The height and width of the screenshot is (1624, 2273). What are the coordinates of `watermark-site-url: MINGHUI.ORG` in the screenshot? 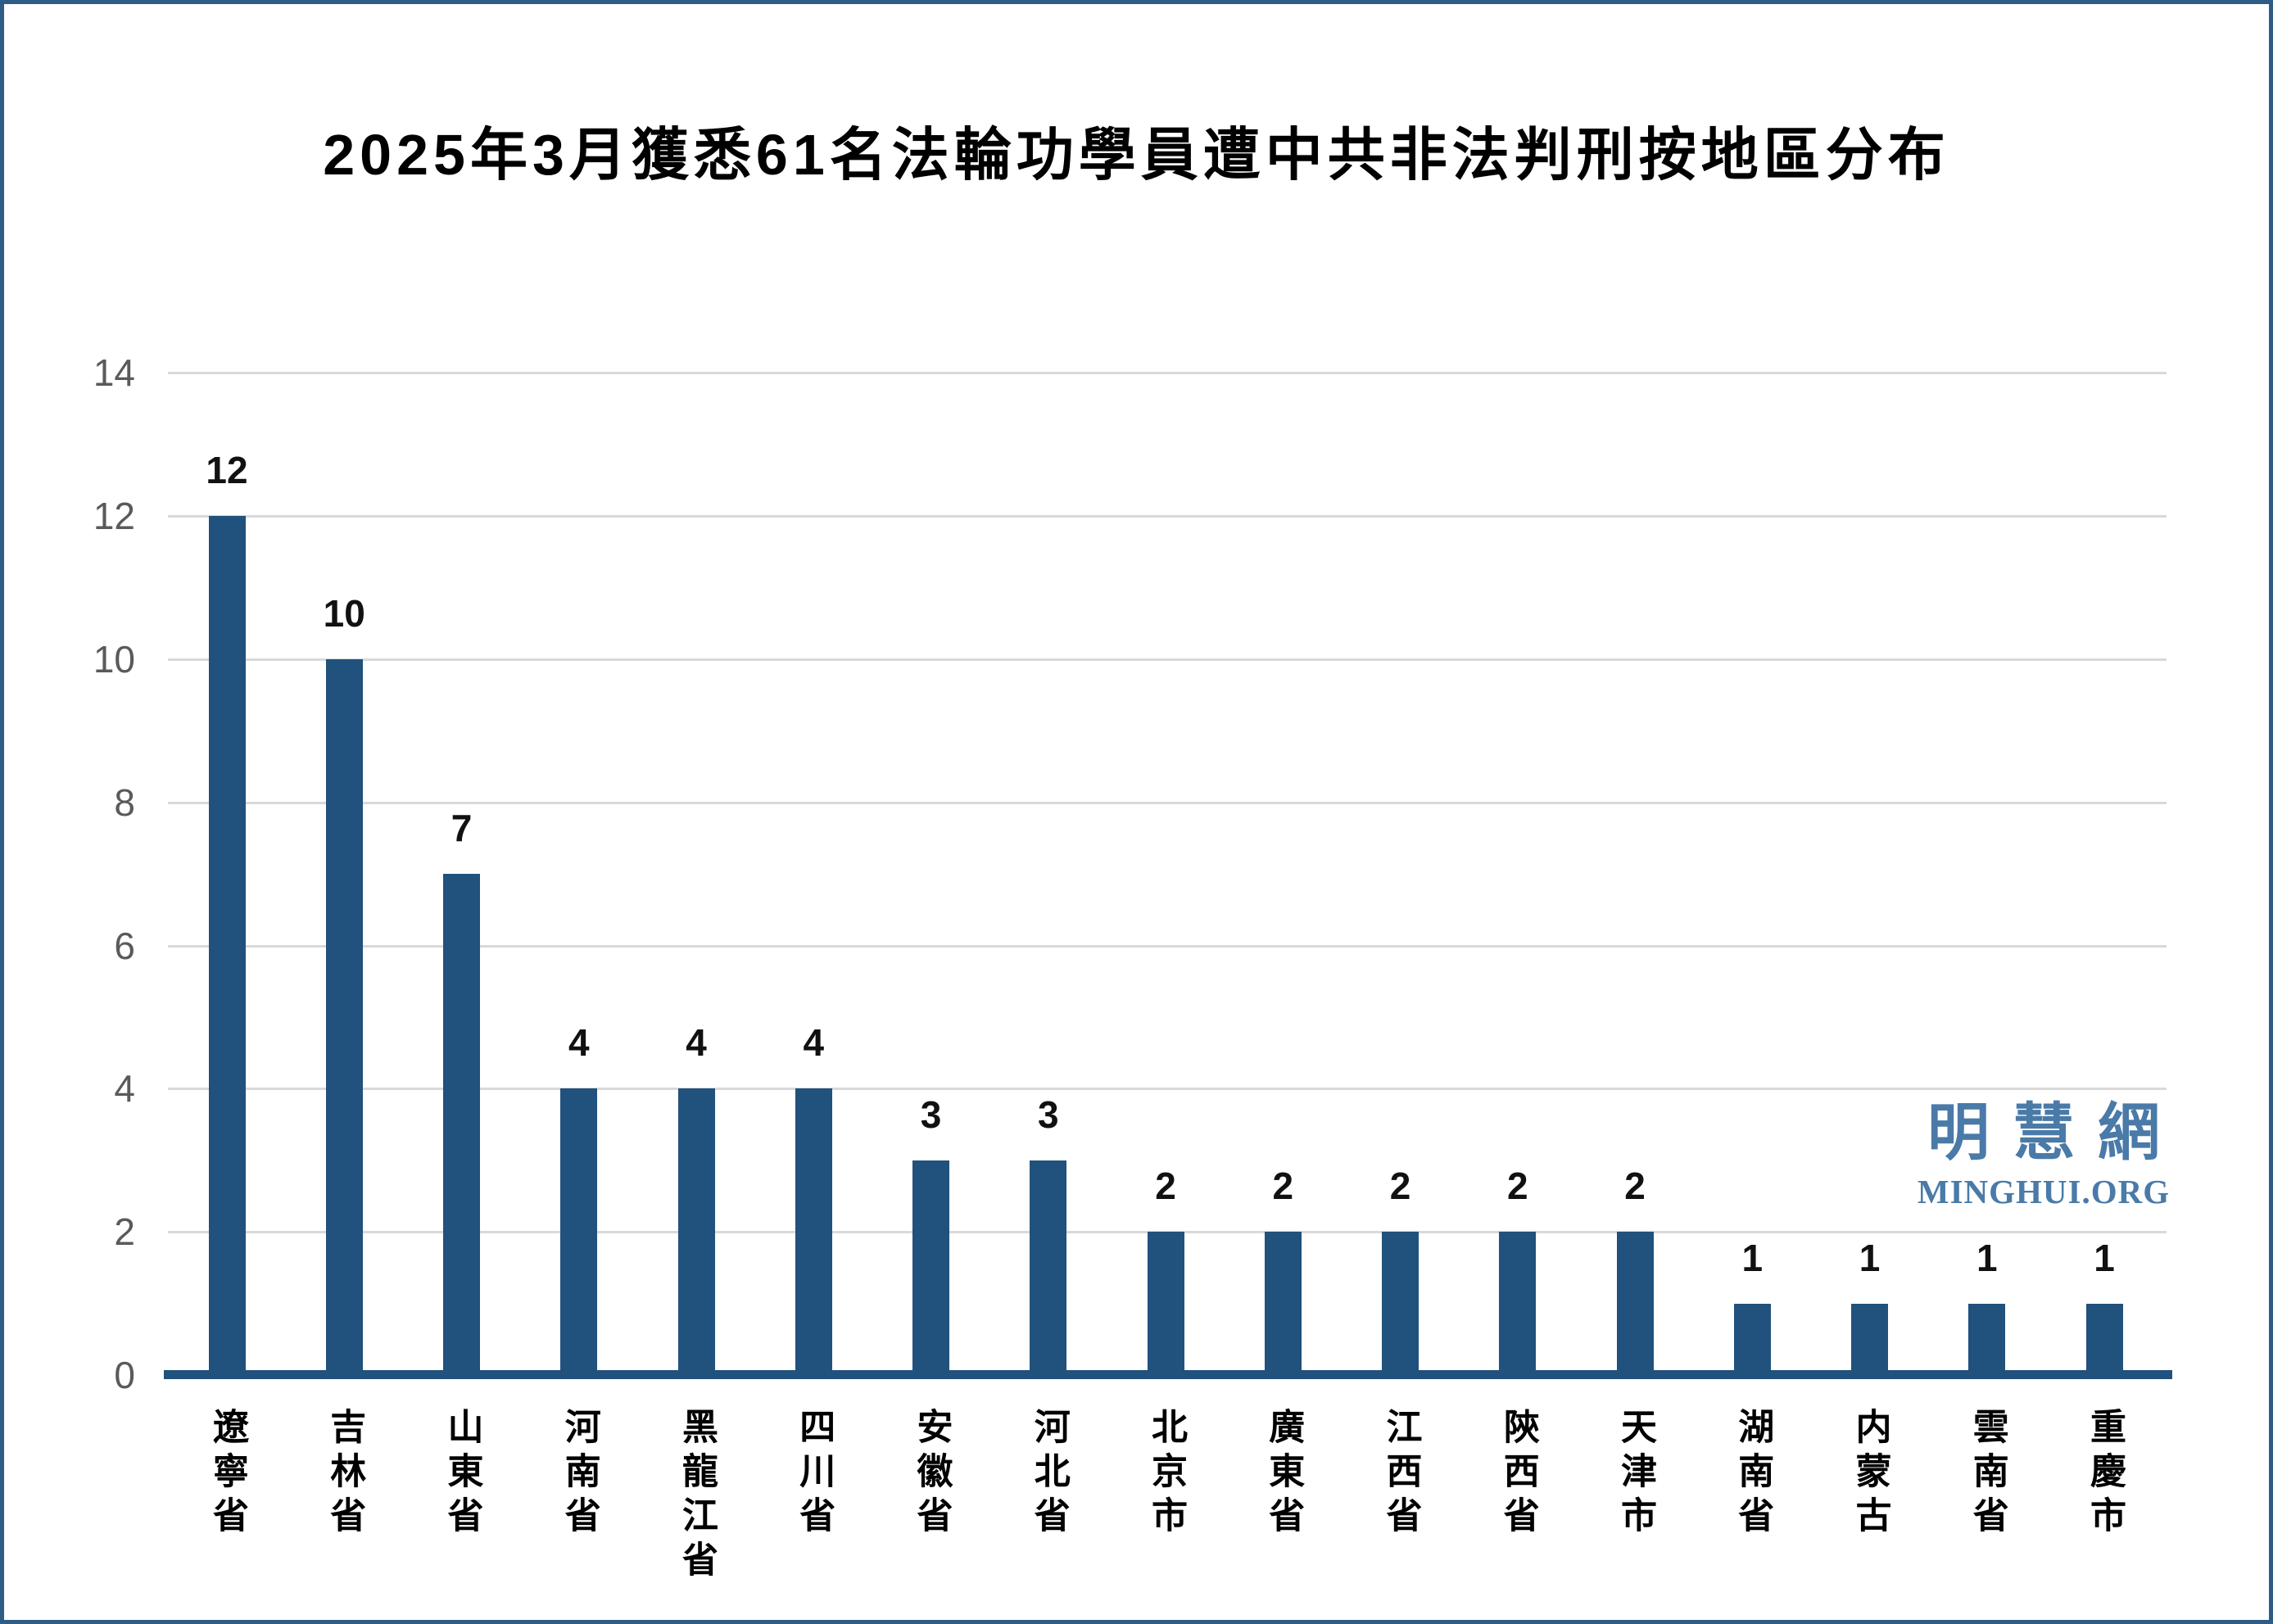 It's located at (2044, 1192).